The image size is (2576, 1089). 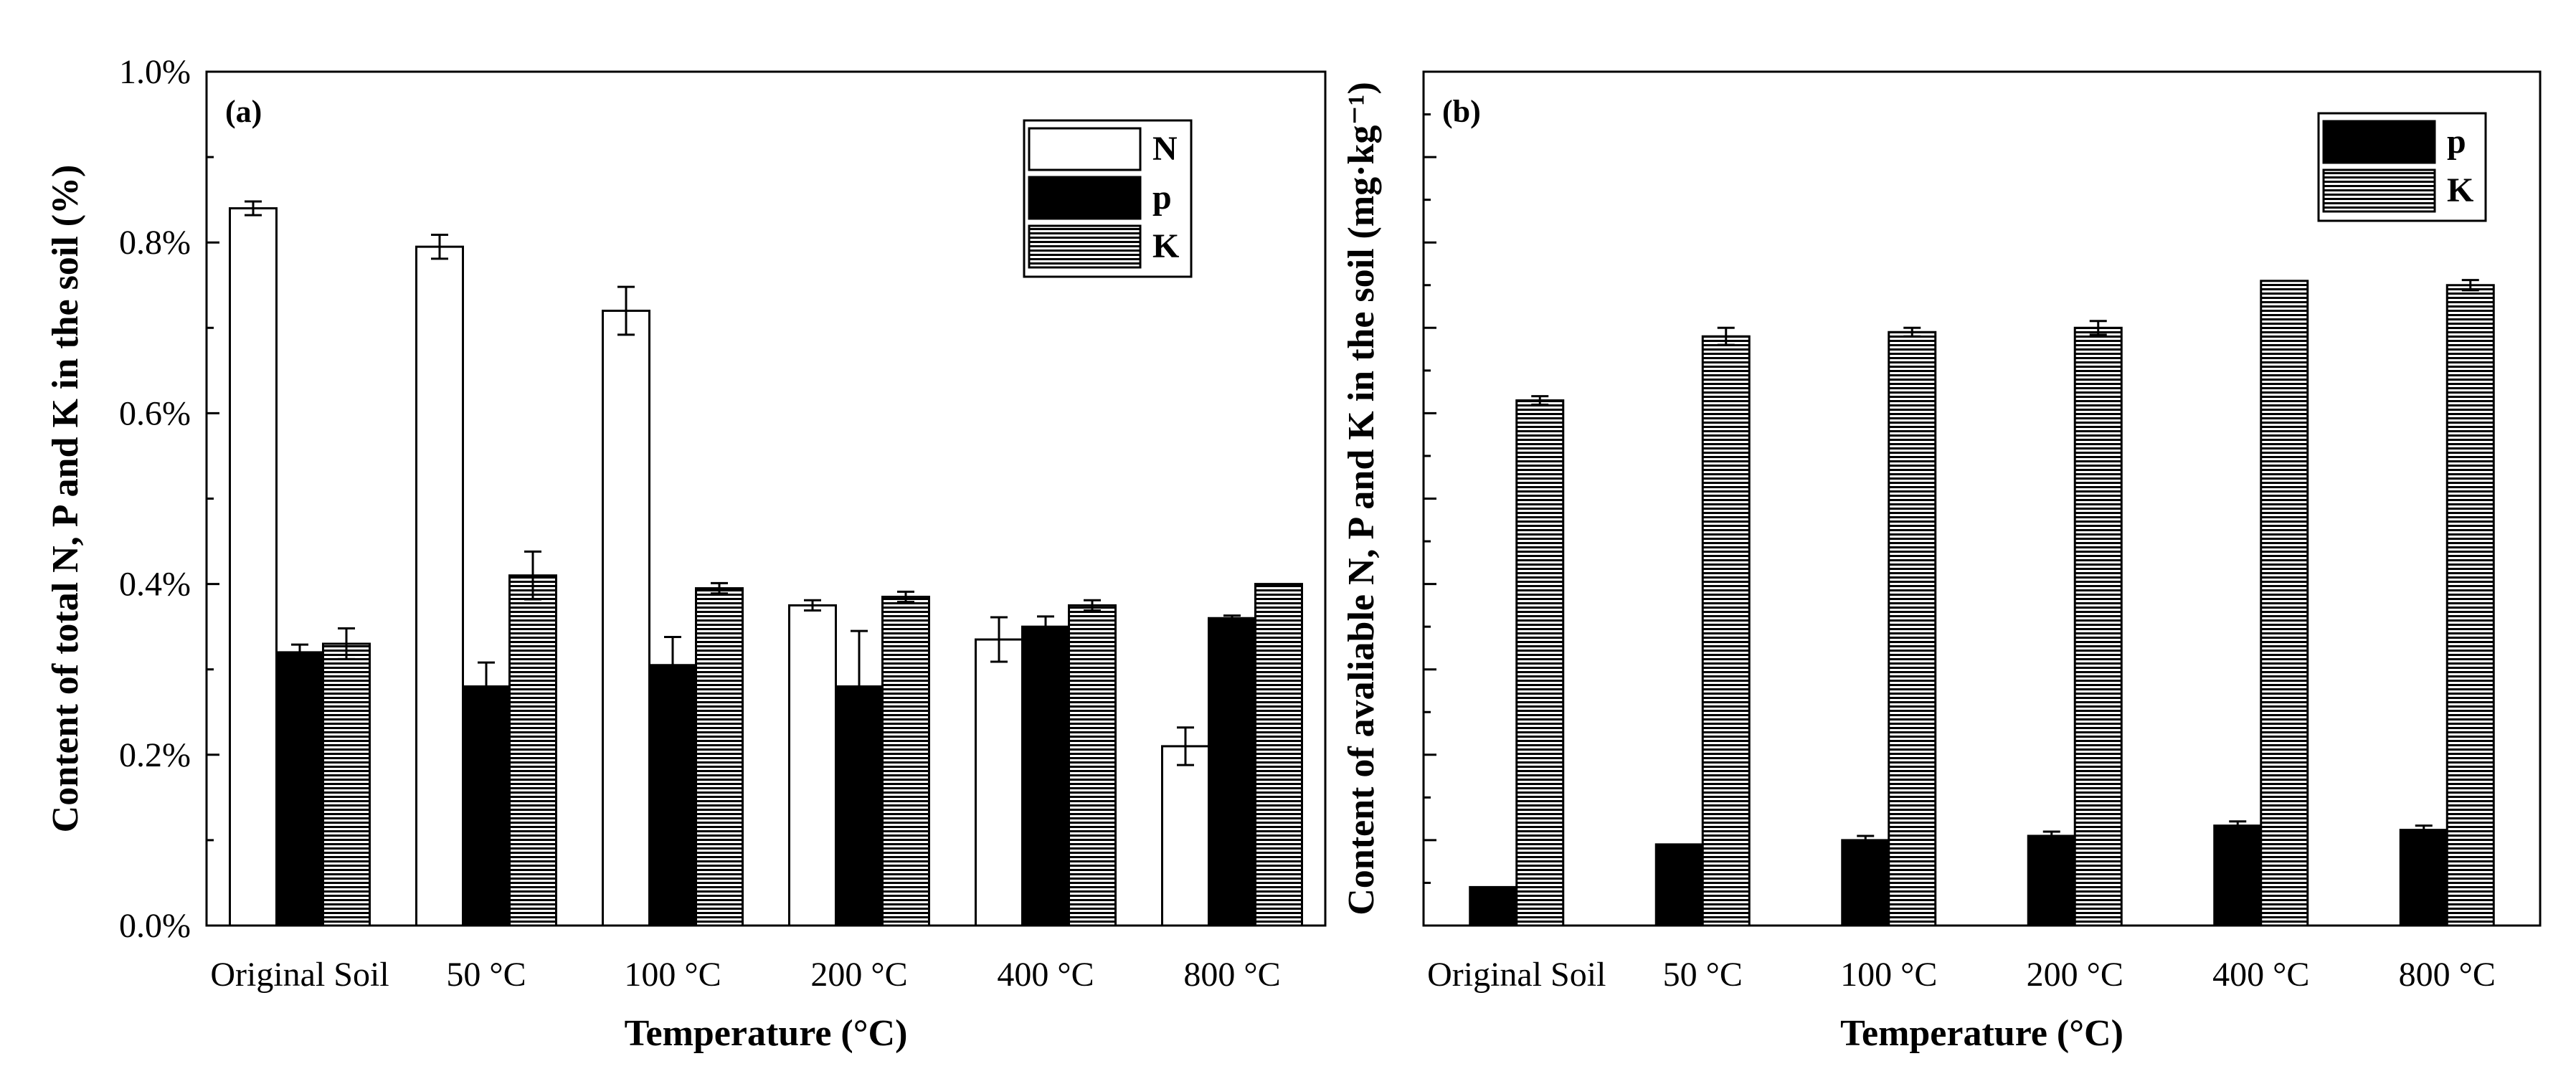 I want to click on legend-label-N: N, so click(x=1165, y=149).